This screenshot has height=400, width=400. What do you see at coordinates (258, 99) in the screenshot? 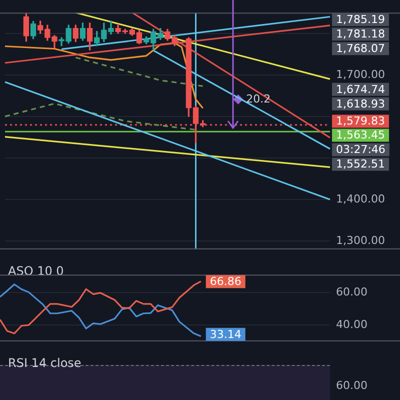
I see `annotation: 20.2` at bounding box center [258, 99].